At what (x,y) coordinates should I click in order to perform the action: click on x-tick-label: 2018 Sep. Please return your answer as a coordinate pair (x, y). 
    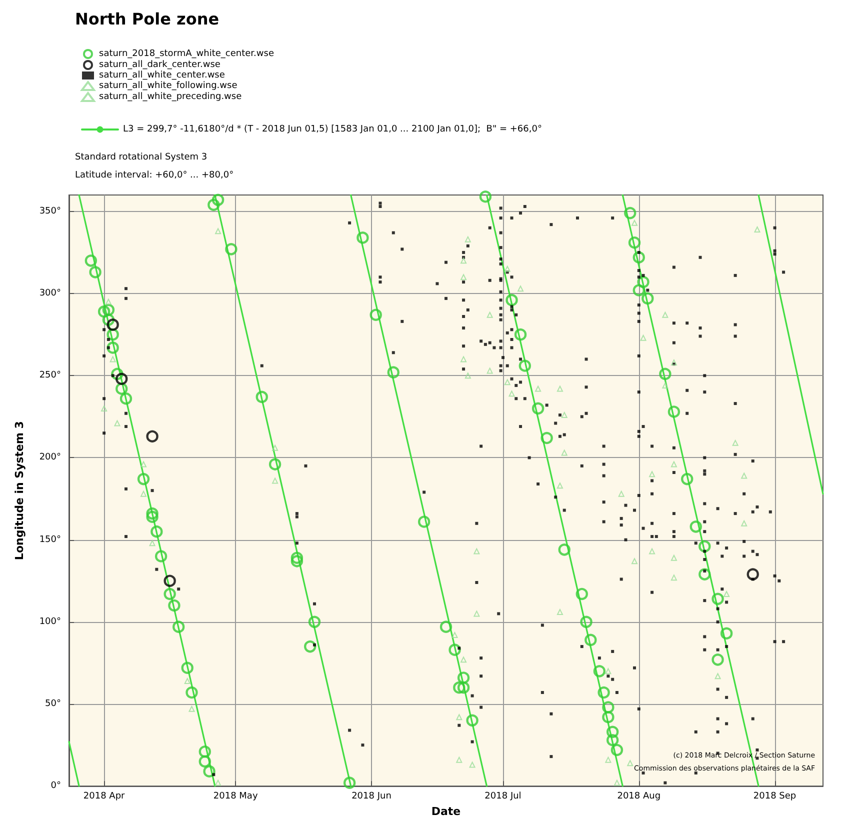
    Looking at the image, I should click on (774, 797).